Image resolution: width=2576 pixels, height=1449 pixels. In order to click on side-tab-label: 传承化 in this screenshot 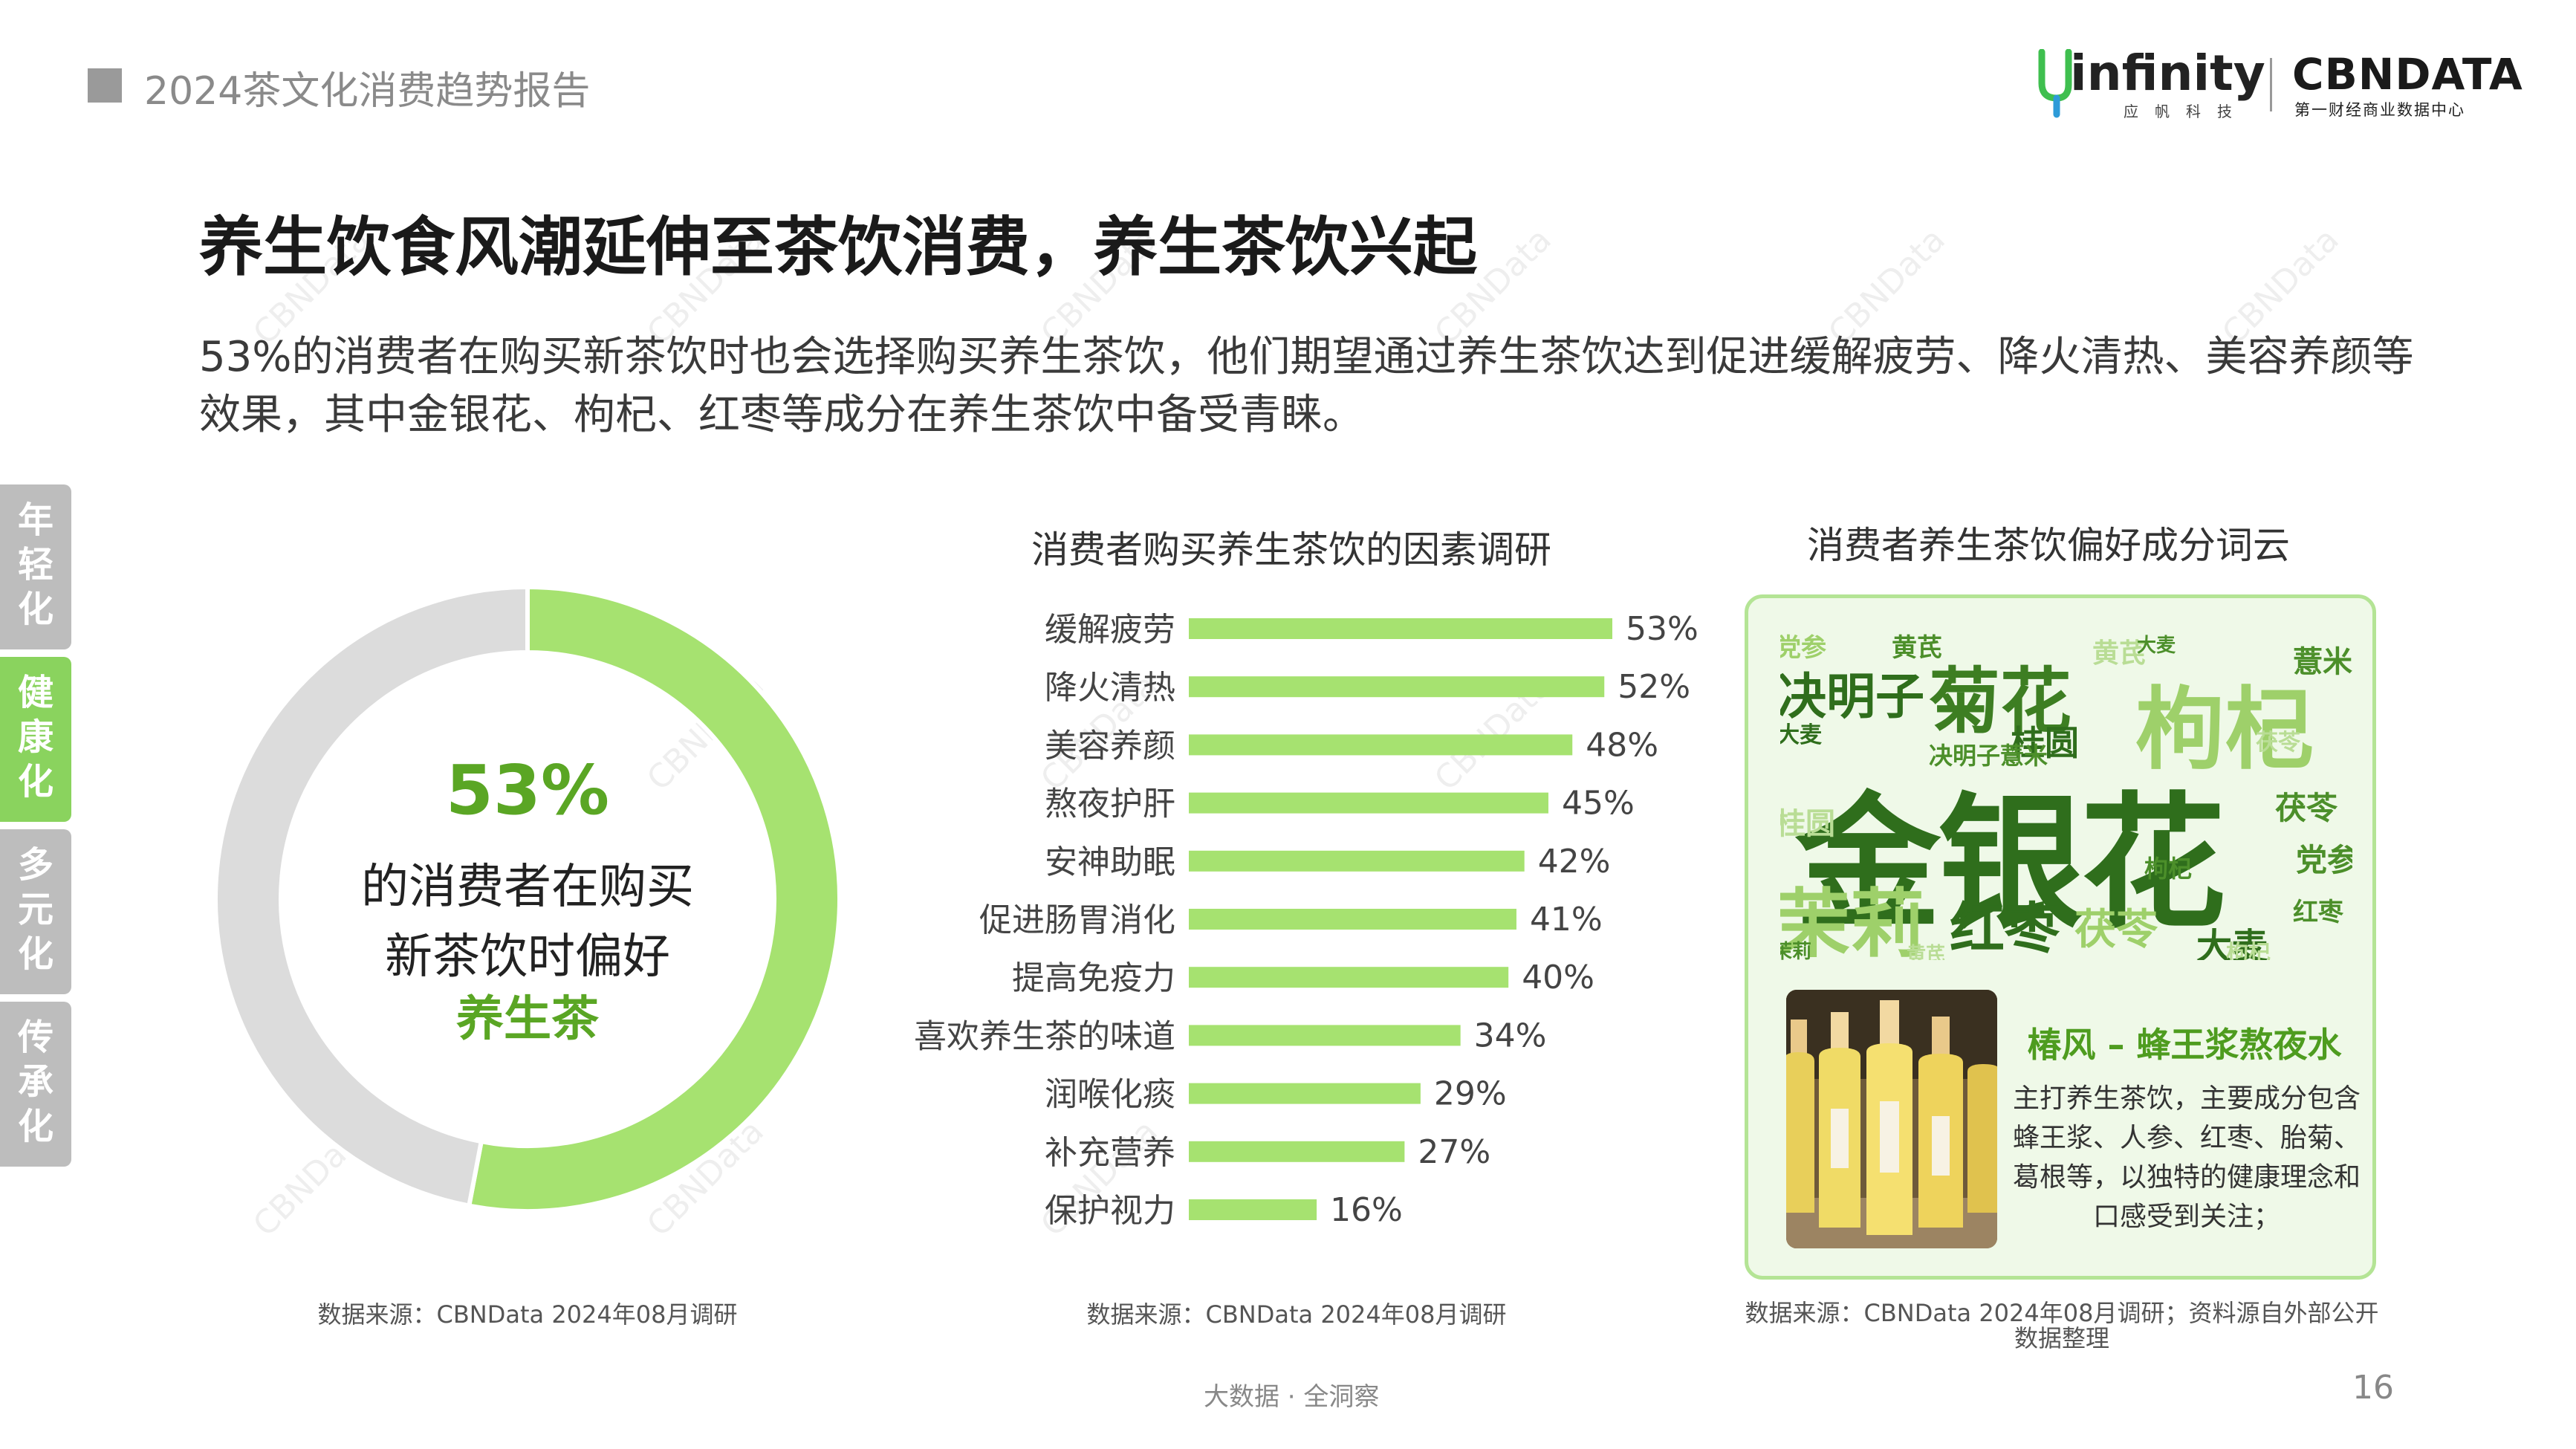, I will do `click(36, 1082)`.